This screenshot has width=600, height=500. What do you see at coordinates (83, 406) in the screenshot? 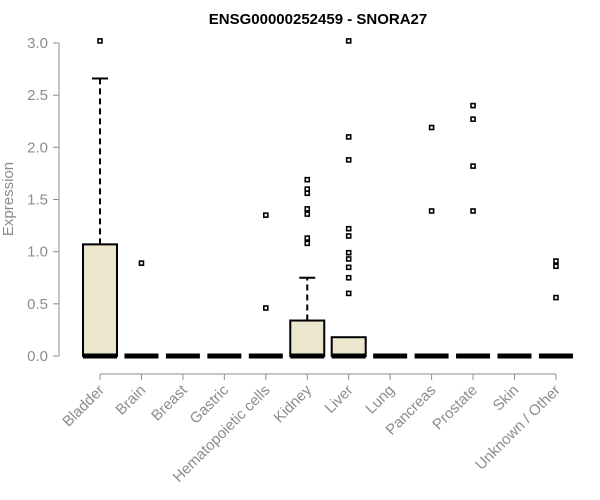
I see `x-tick-label: Bladder` at bounding box center [83, 406].